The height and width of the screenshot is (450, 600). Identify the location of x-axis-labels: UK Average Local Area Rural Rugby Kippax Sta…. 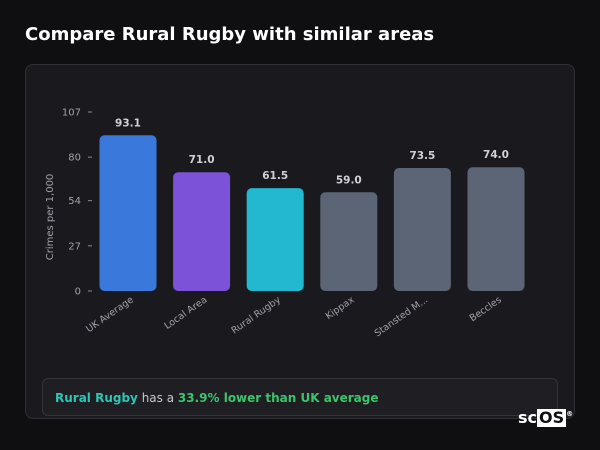
(294, 316).